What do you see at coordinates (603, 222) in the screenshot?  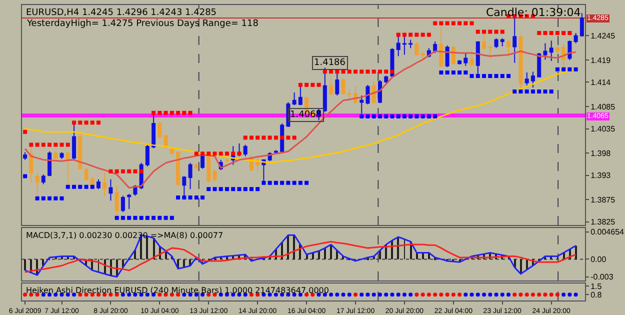 I see `y-tick-label: 1.3825` at bounding box center [603, 222].